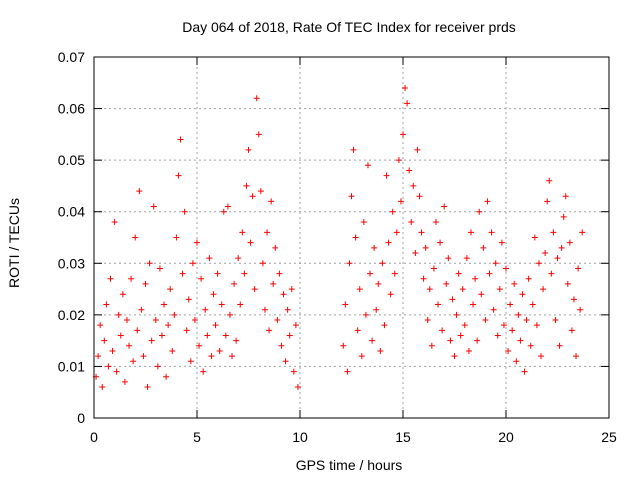  What do you see at coordinates (197, 437) in the screenshot?
I see `x-tick-label: 5` at bounding box center [197, 437].